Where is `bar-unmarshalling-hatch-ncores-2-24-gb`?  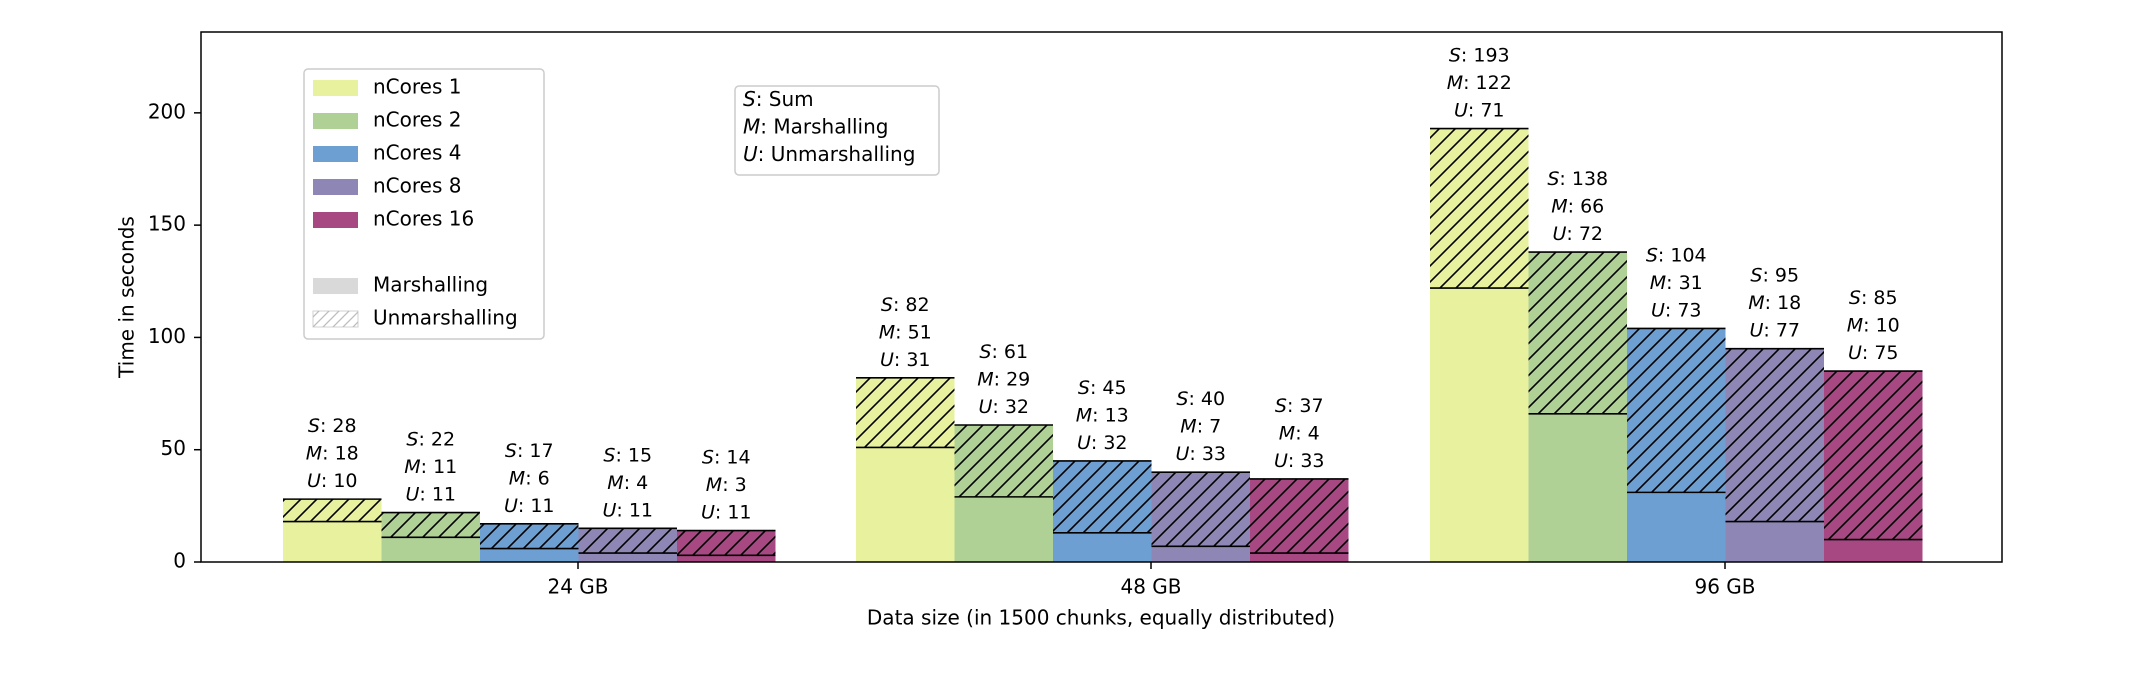 bar-unmarshalling-hatch-ncores-2-24-gb is located at coordinates (430, 525).